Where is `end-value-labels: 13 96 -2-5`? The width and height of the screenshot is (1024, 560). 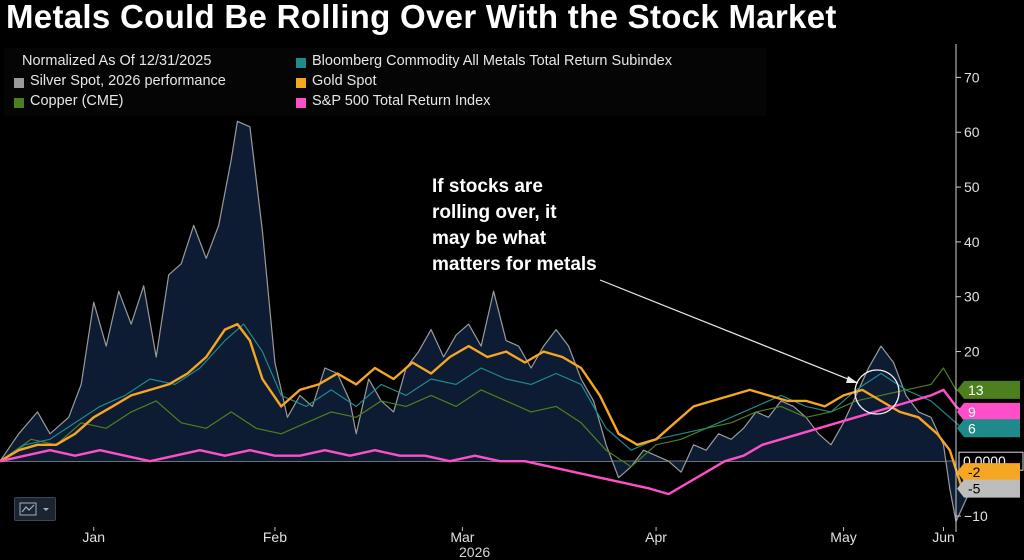 end-value-labels: 13 96 -2-5 is located at coordinates (988, 439).